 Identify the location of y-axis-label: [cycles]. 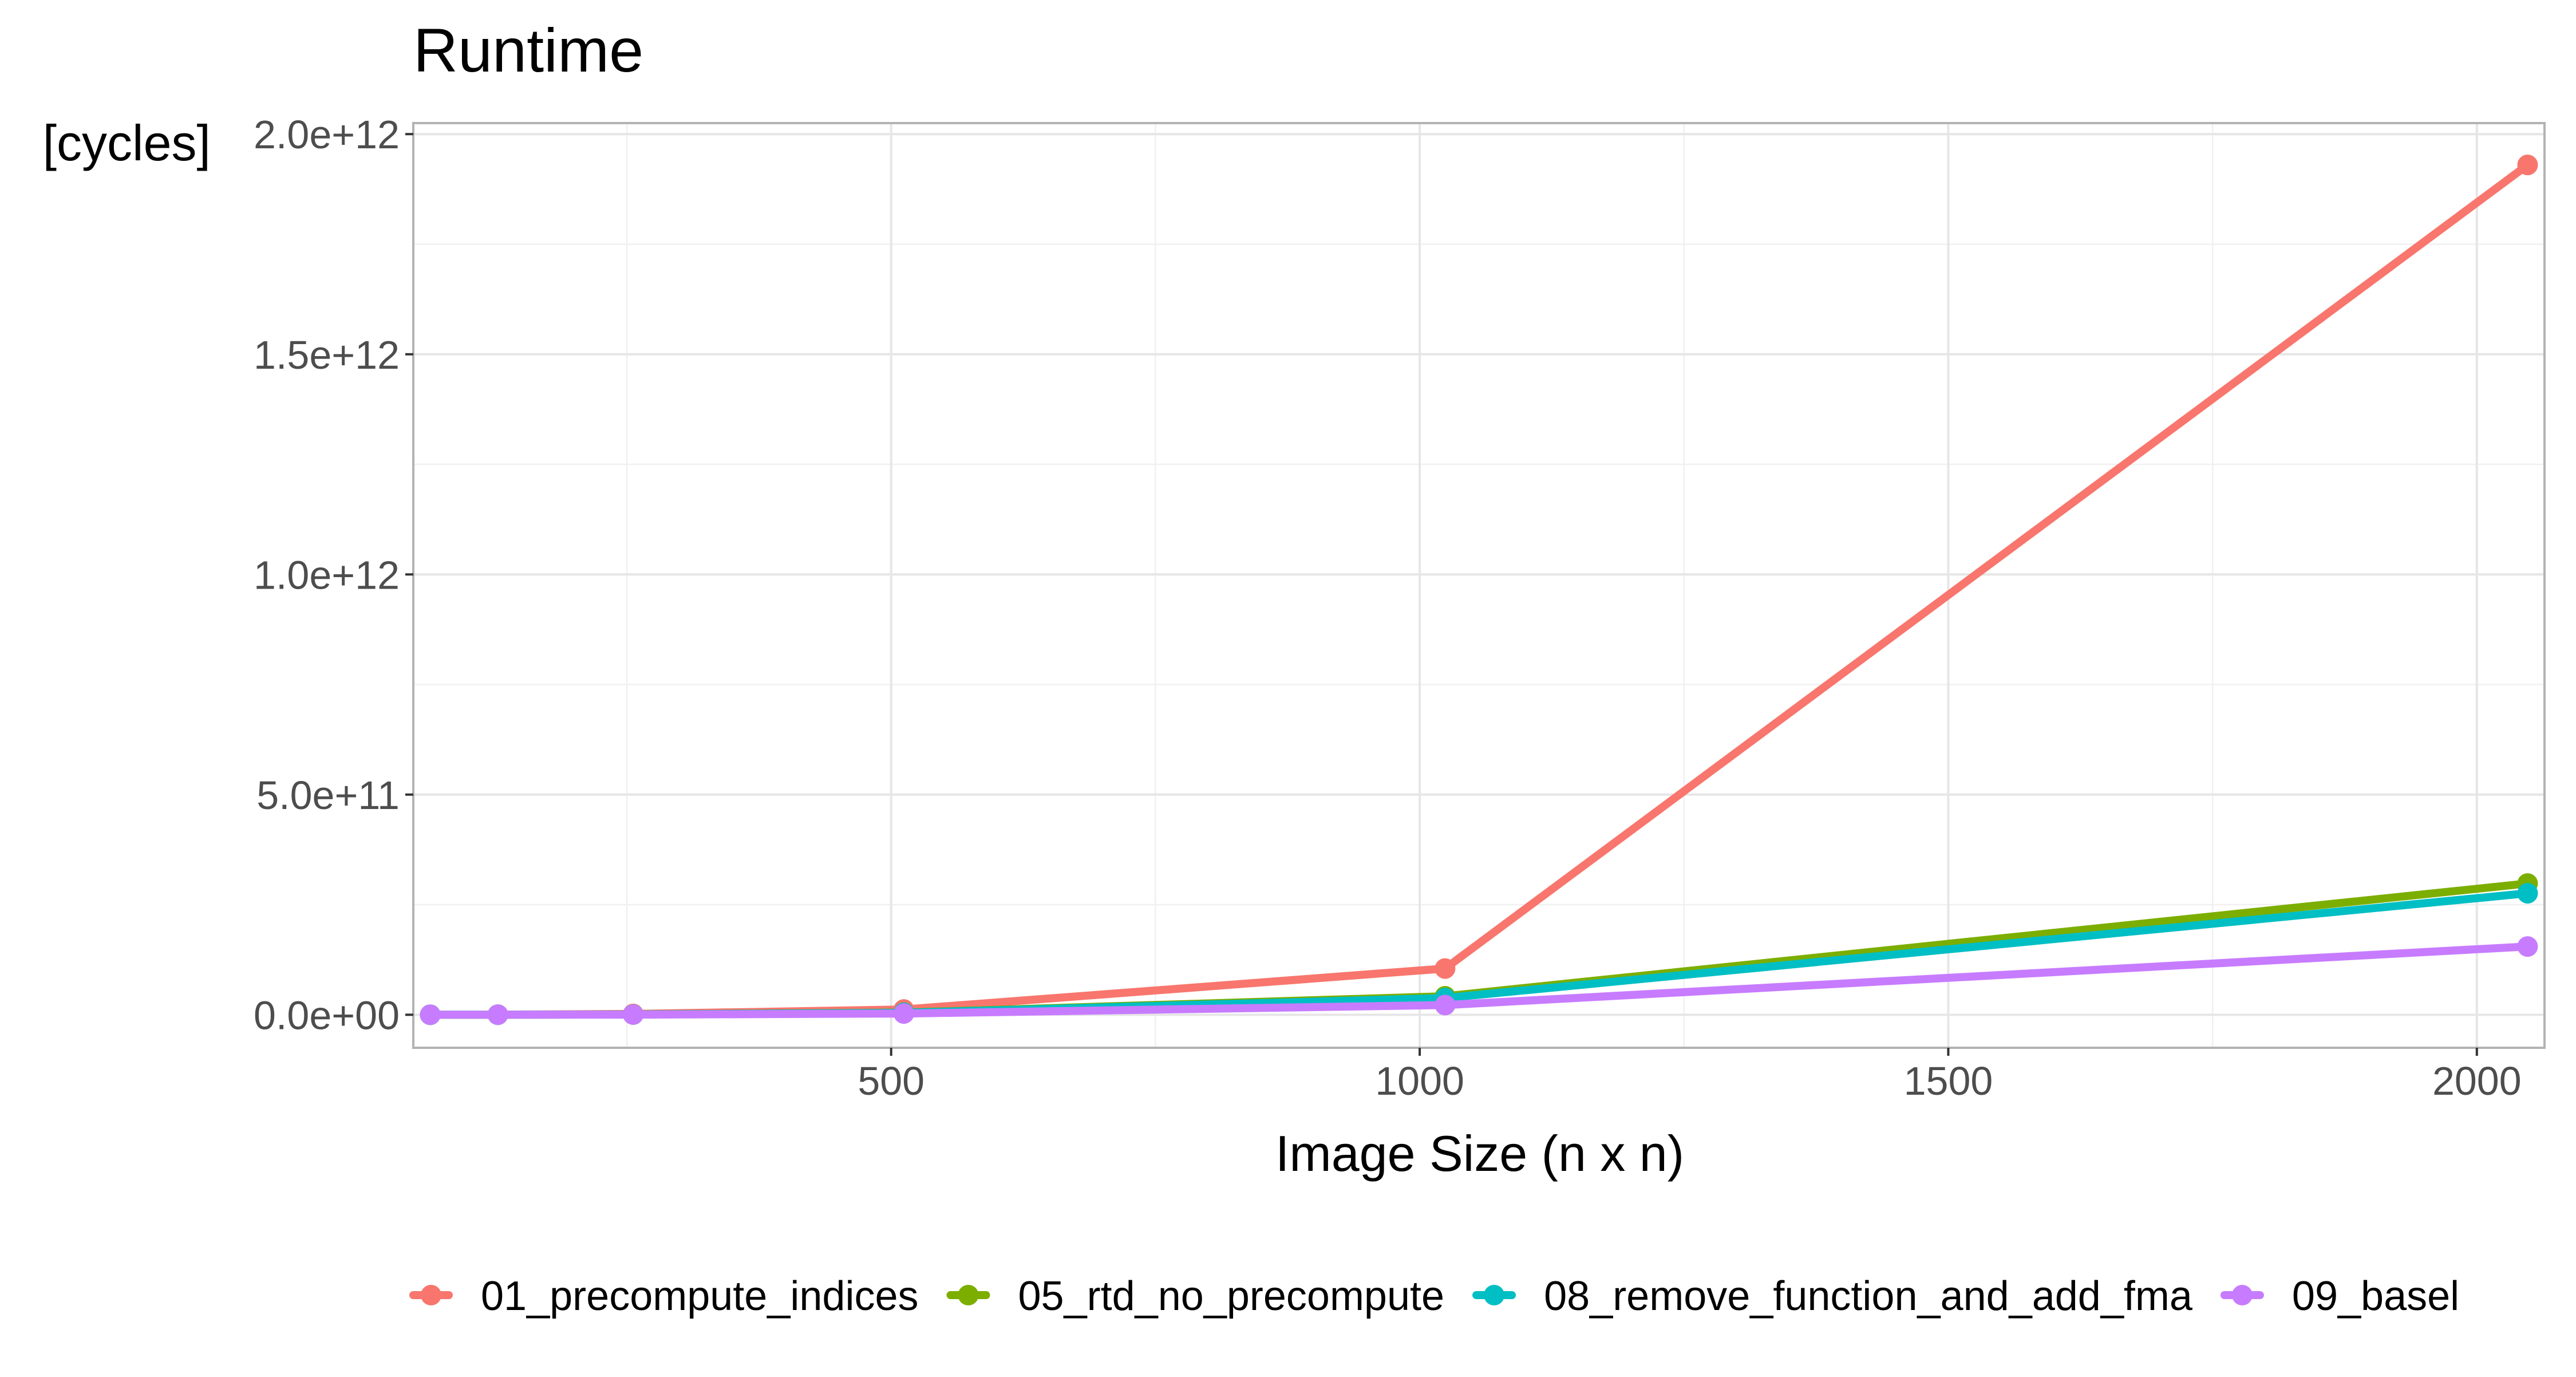
(127, 143).